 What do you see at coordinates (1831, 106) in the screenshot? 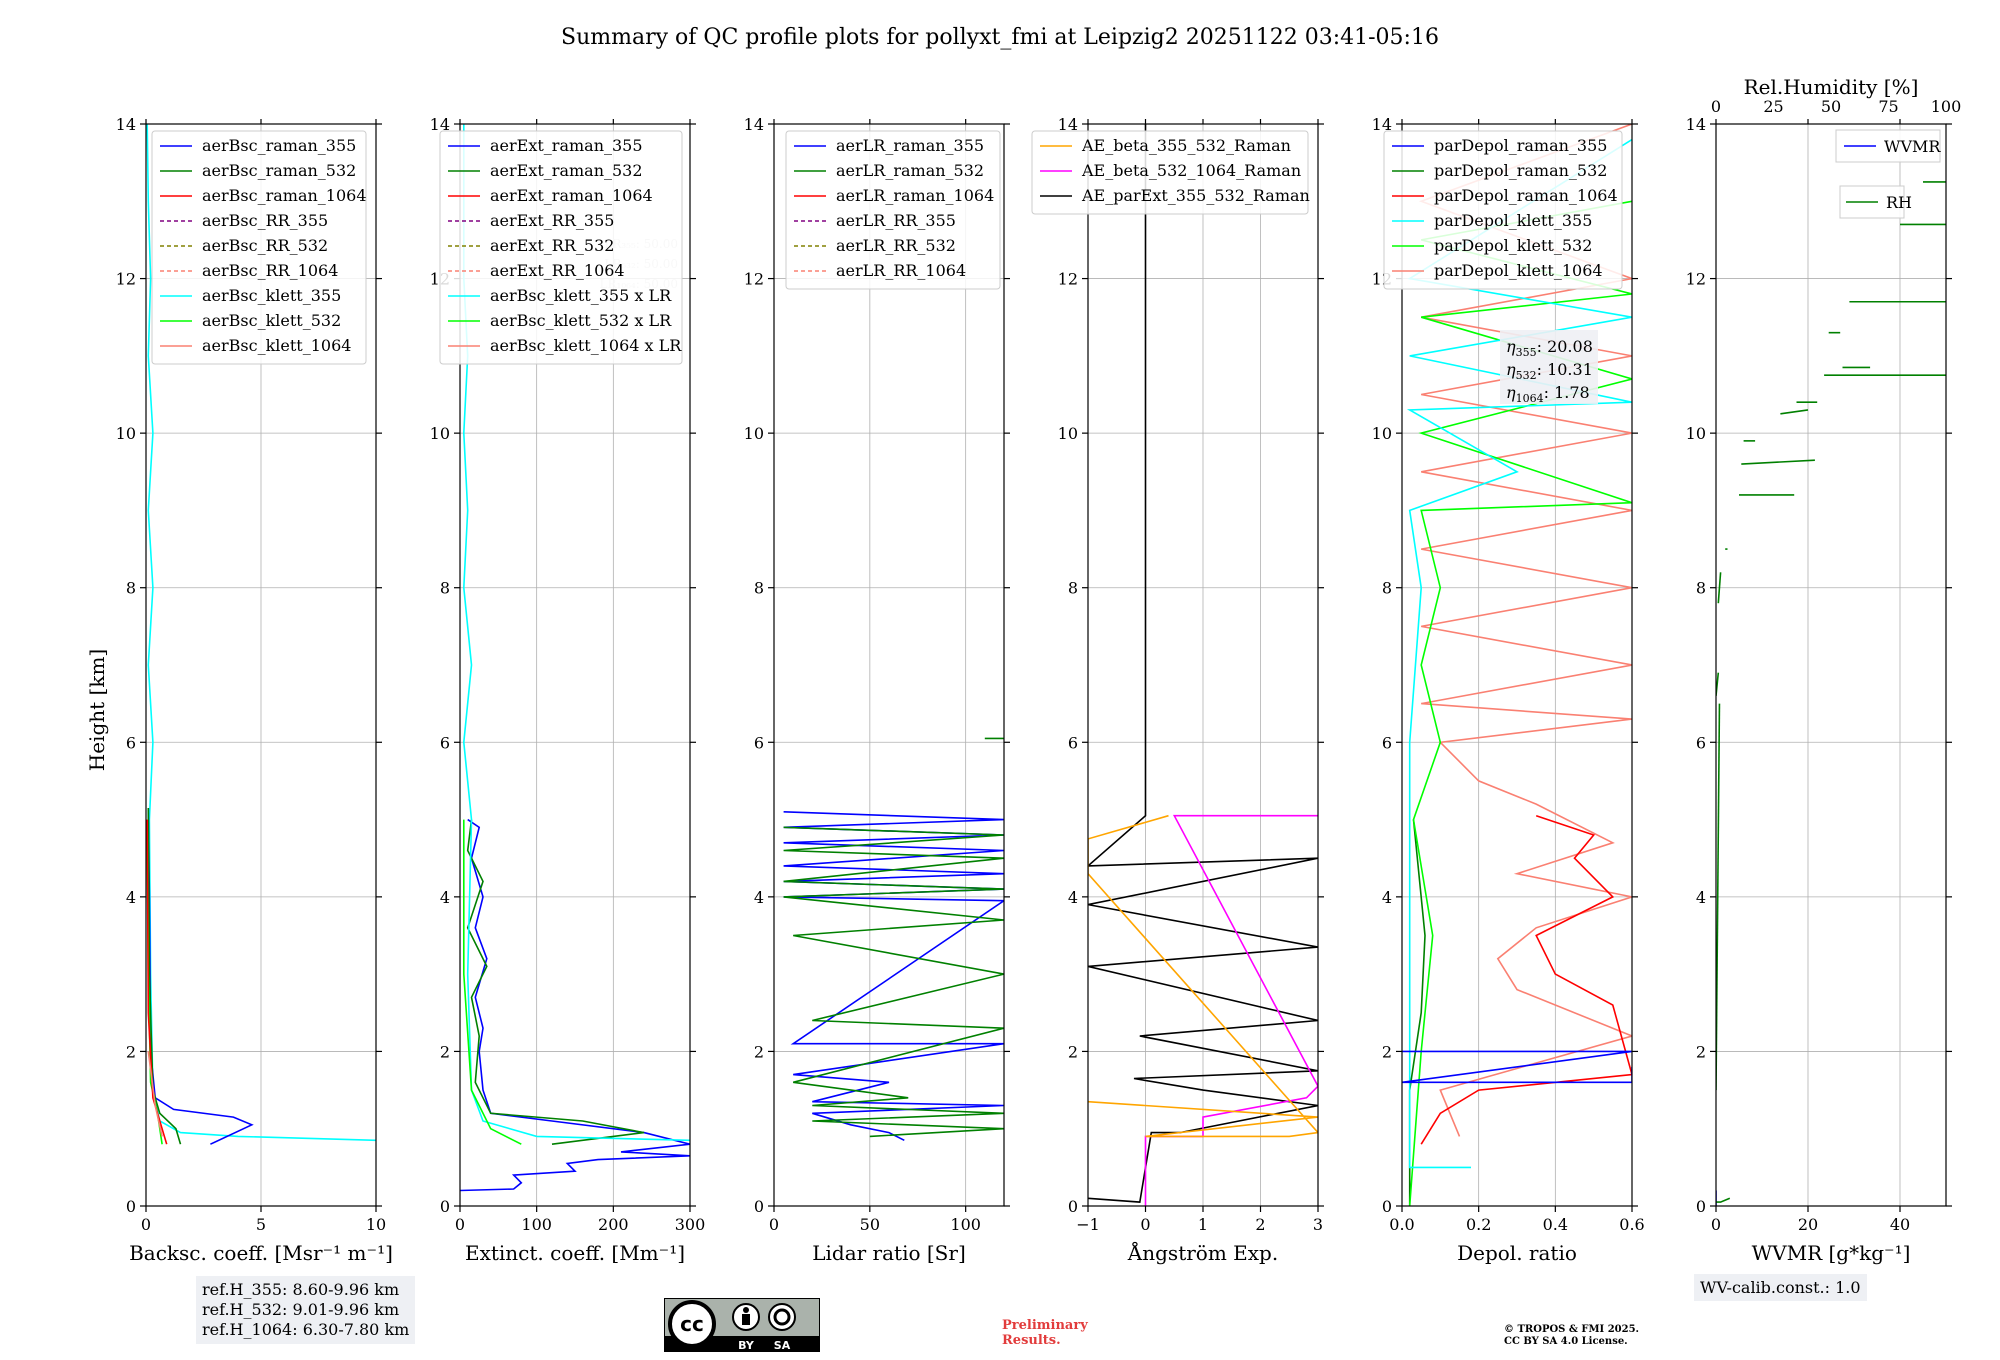
I see `top-x-tick-label: 50` at bounding box center [1831, 106].